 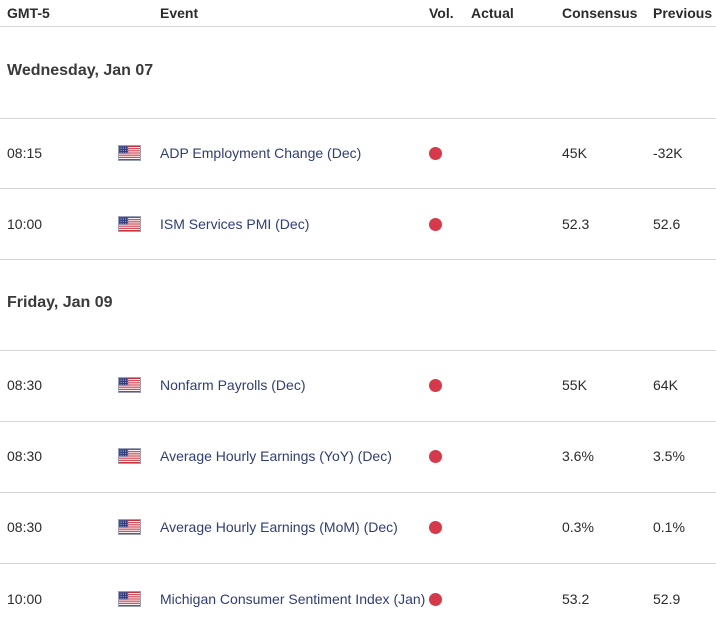 I want to click on day-header: Wednesday, Jan 07, so click(x=358, y=73).